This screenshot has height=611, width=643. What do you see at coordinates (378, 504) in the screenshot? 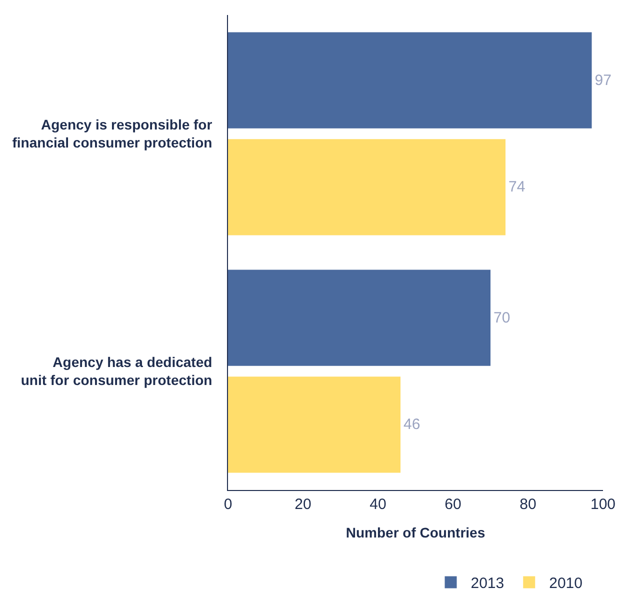
I see `x-tick-label: 40` at bounding box center [378, 504].